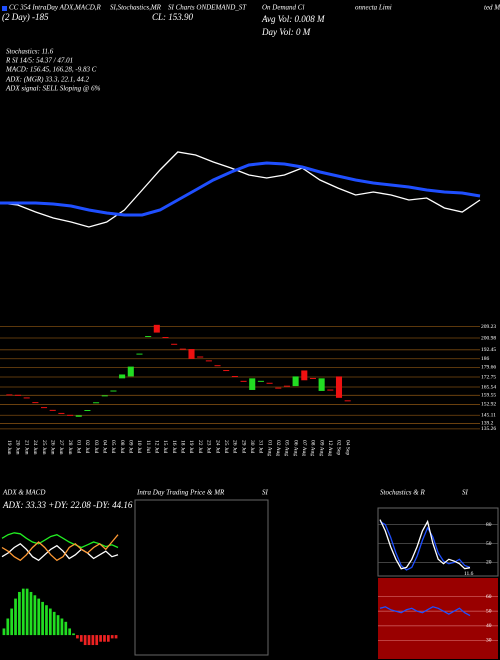 The image size is (500, 660). Describe the element at coordinates (488, 327) in the screenshot. I see `y-tick-label: 209.23` at that location.